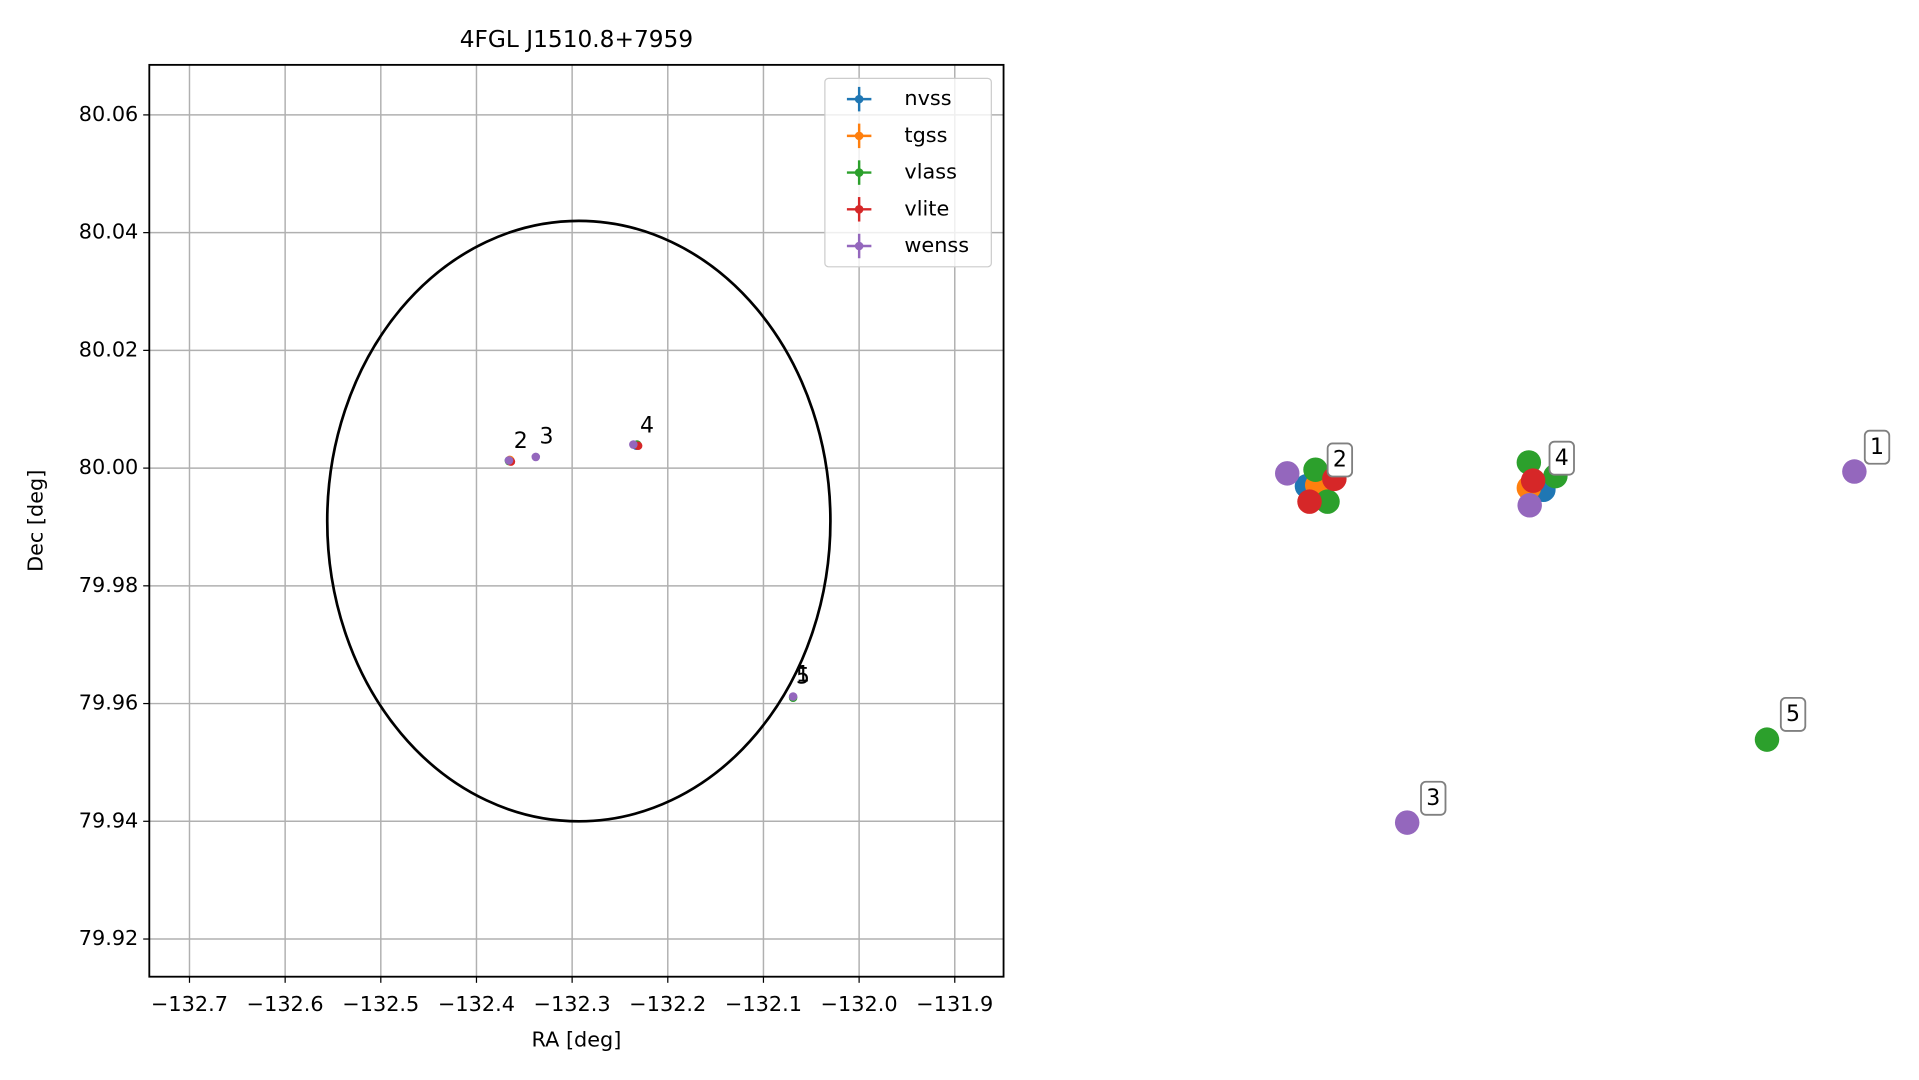 The image size is (1919, 1080). What do you see at coordinates (109, 820) in the screenshot?
I see `y-tick-label: 79.94` at bounding box center [109, 820].